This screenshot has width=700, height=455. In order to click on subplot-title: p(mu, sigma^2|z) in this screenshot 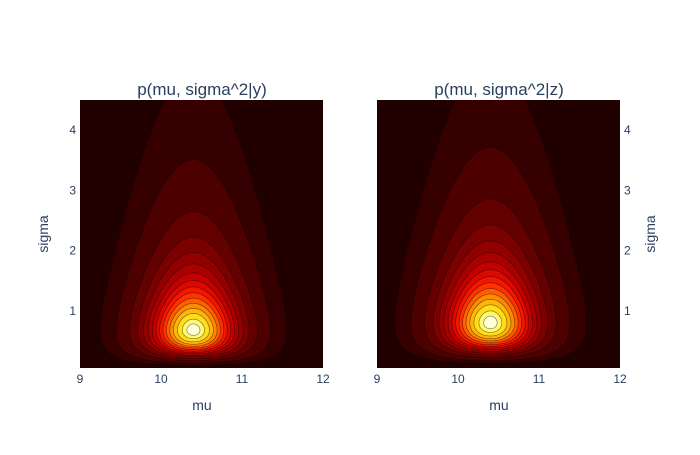, I will do `click(499, 89)`.